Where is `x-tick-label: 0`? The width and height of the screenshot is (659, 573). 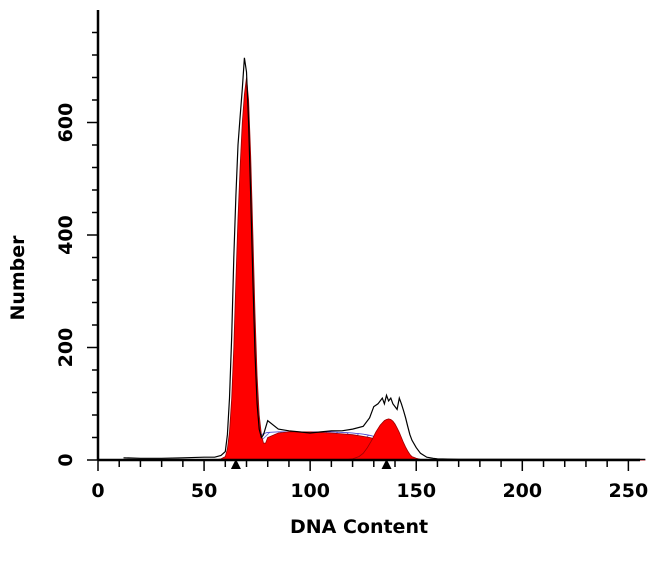 x-tick-label: 0 is located at coordinates (97, 491).